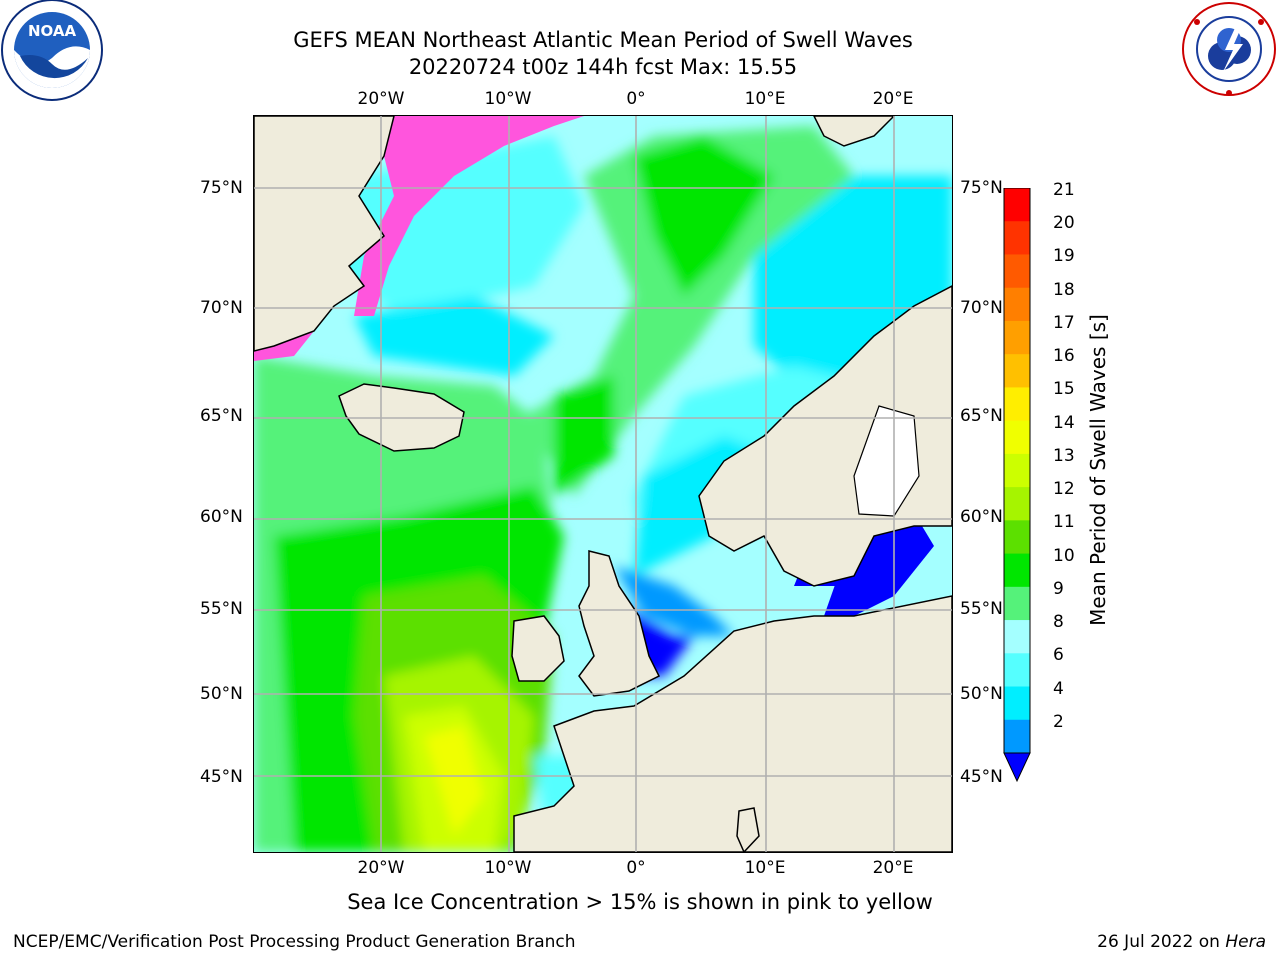 The height and width of the screenshot is (960, 1280). What do you see at coordinates (221, 777) in the screenshot?
I see `lat-label-left-45n: 45°N` at bounding box center [221, 777].